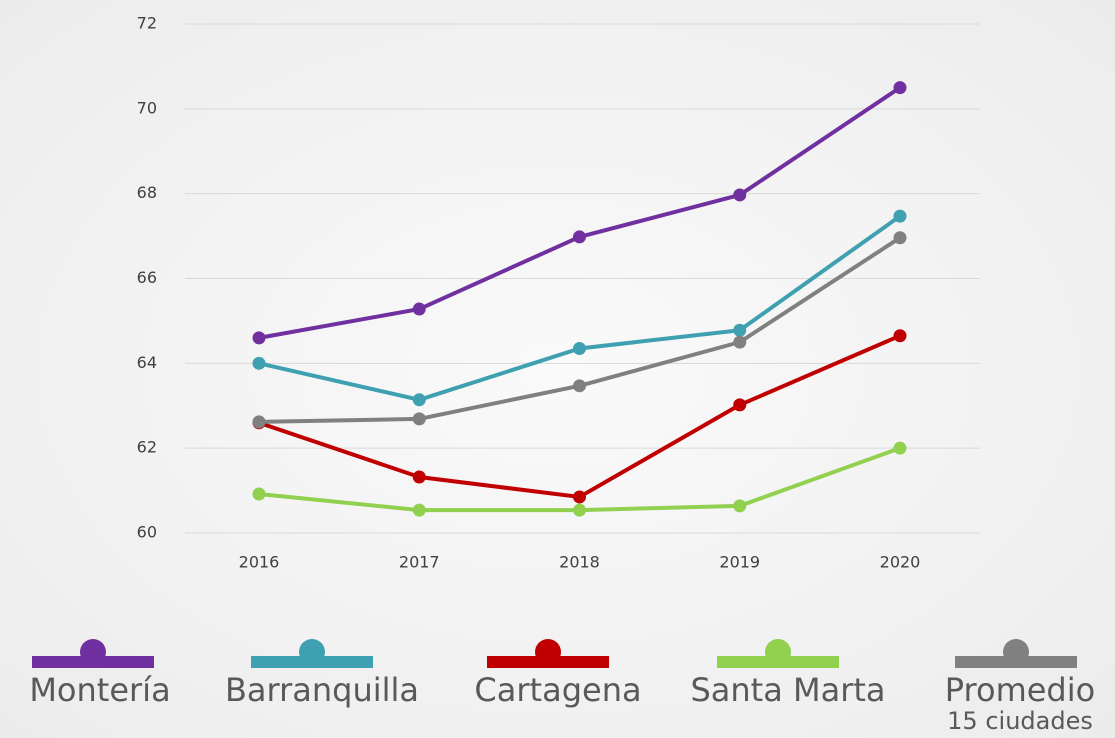 The image size is (1115, 738). I want to click on y-tick-label: 68, so click(147, 192).